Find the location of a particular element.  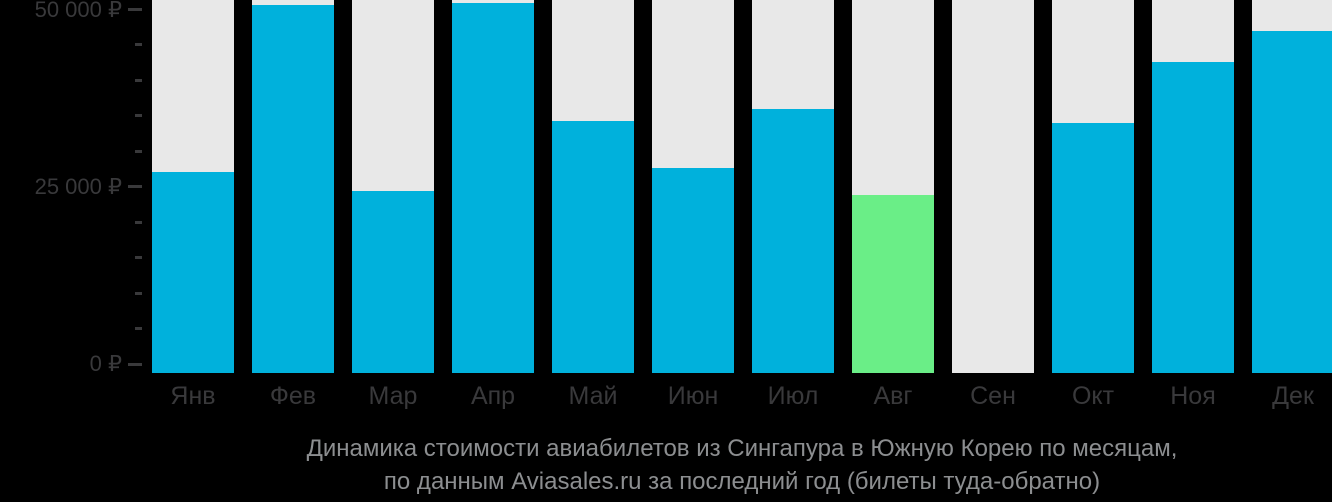

bar-column-Ноя: Ноя is located at coordinates (1193, 205).